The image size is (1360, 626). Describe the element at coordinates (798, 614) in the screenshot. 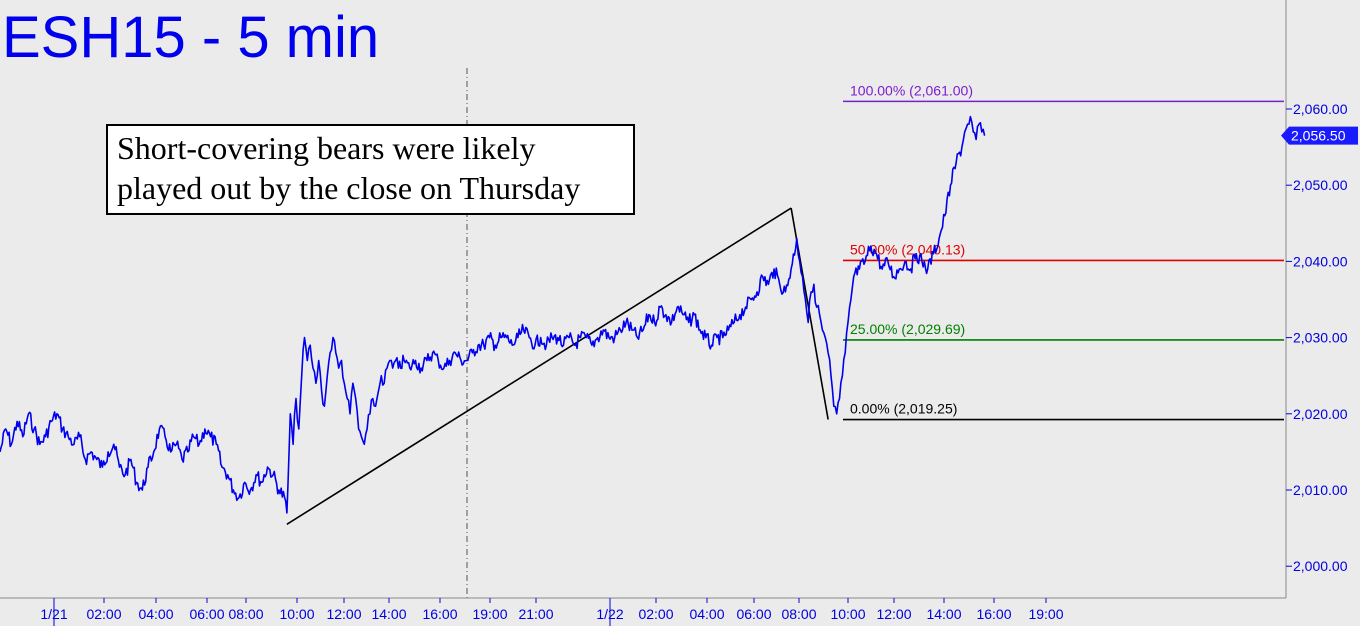

I see `x-tick-label-15: 08:00` at that location.